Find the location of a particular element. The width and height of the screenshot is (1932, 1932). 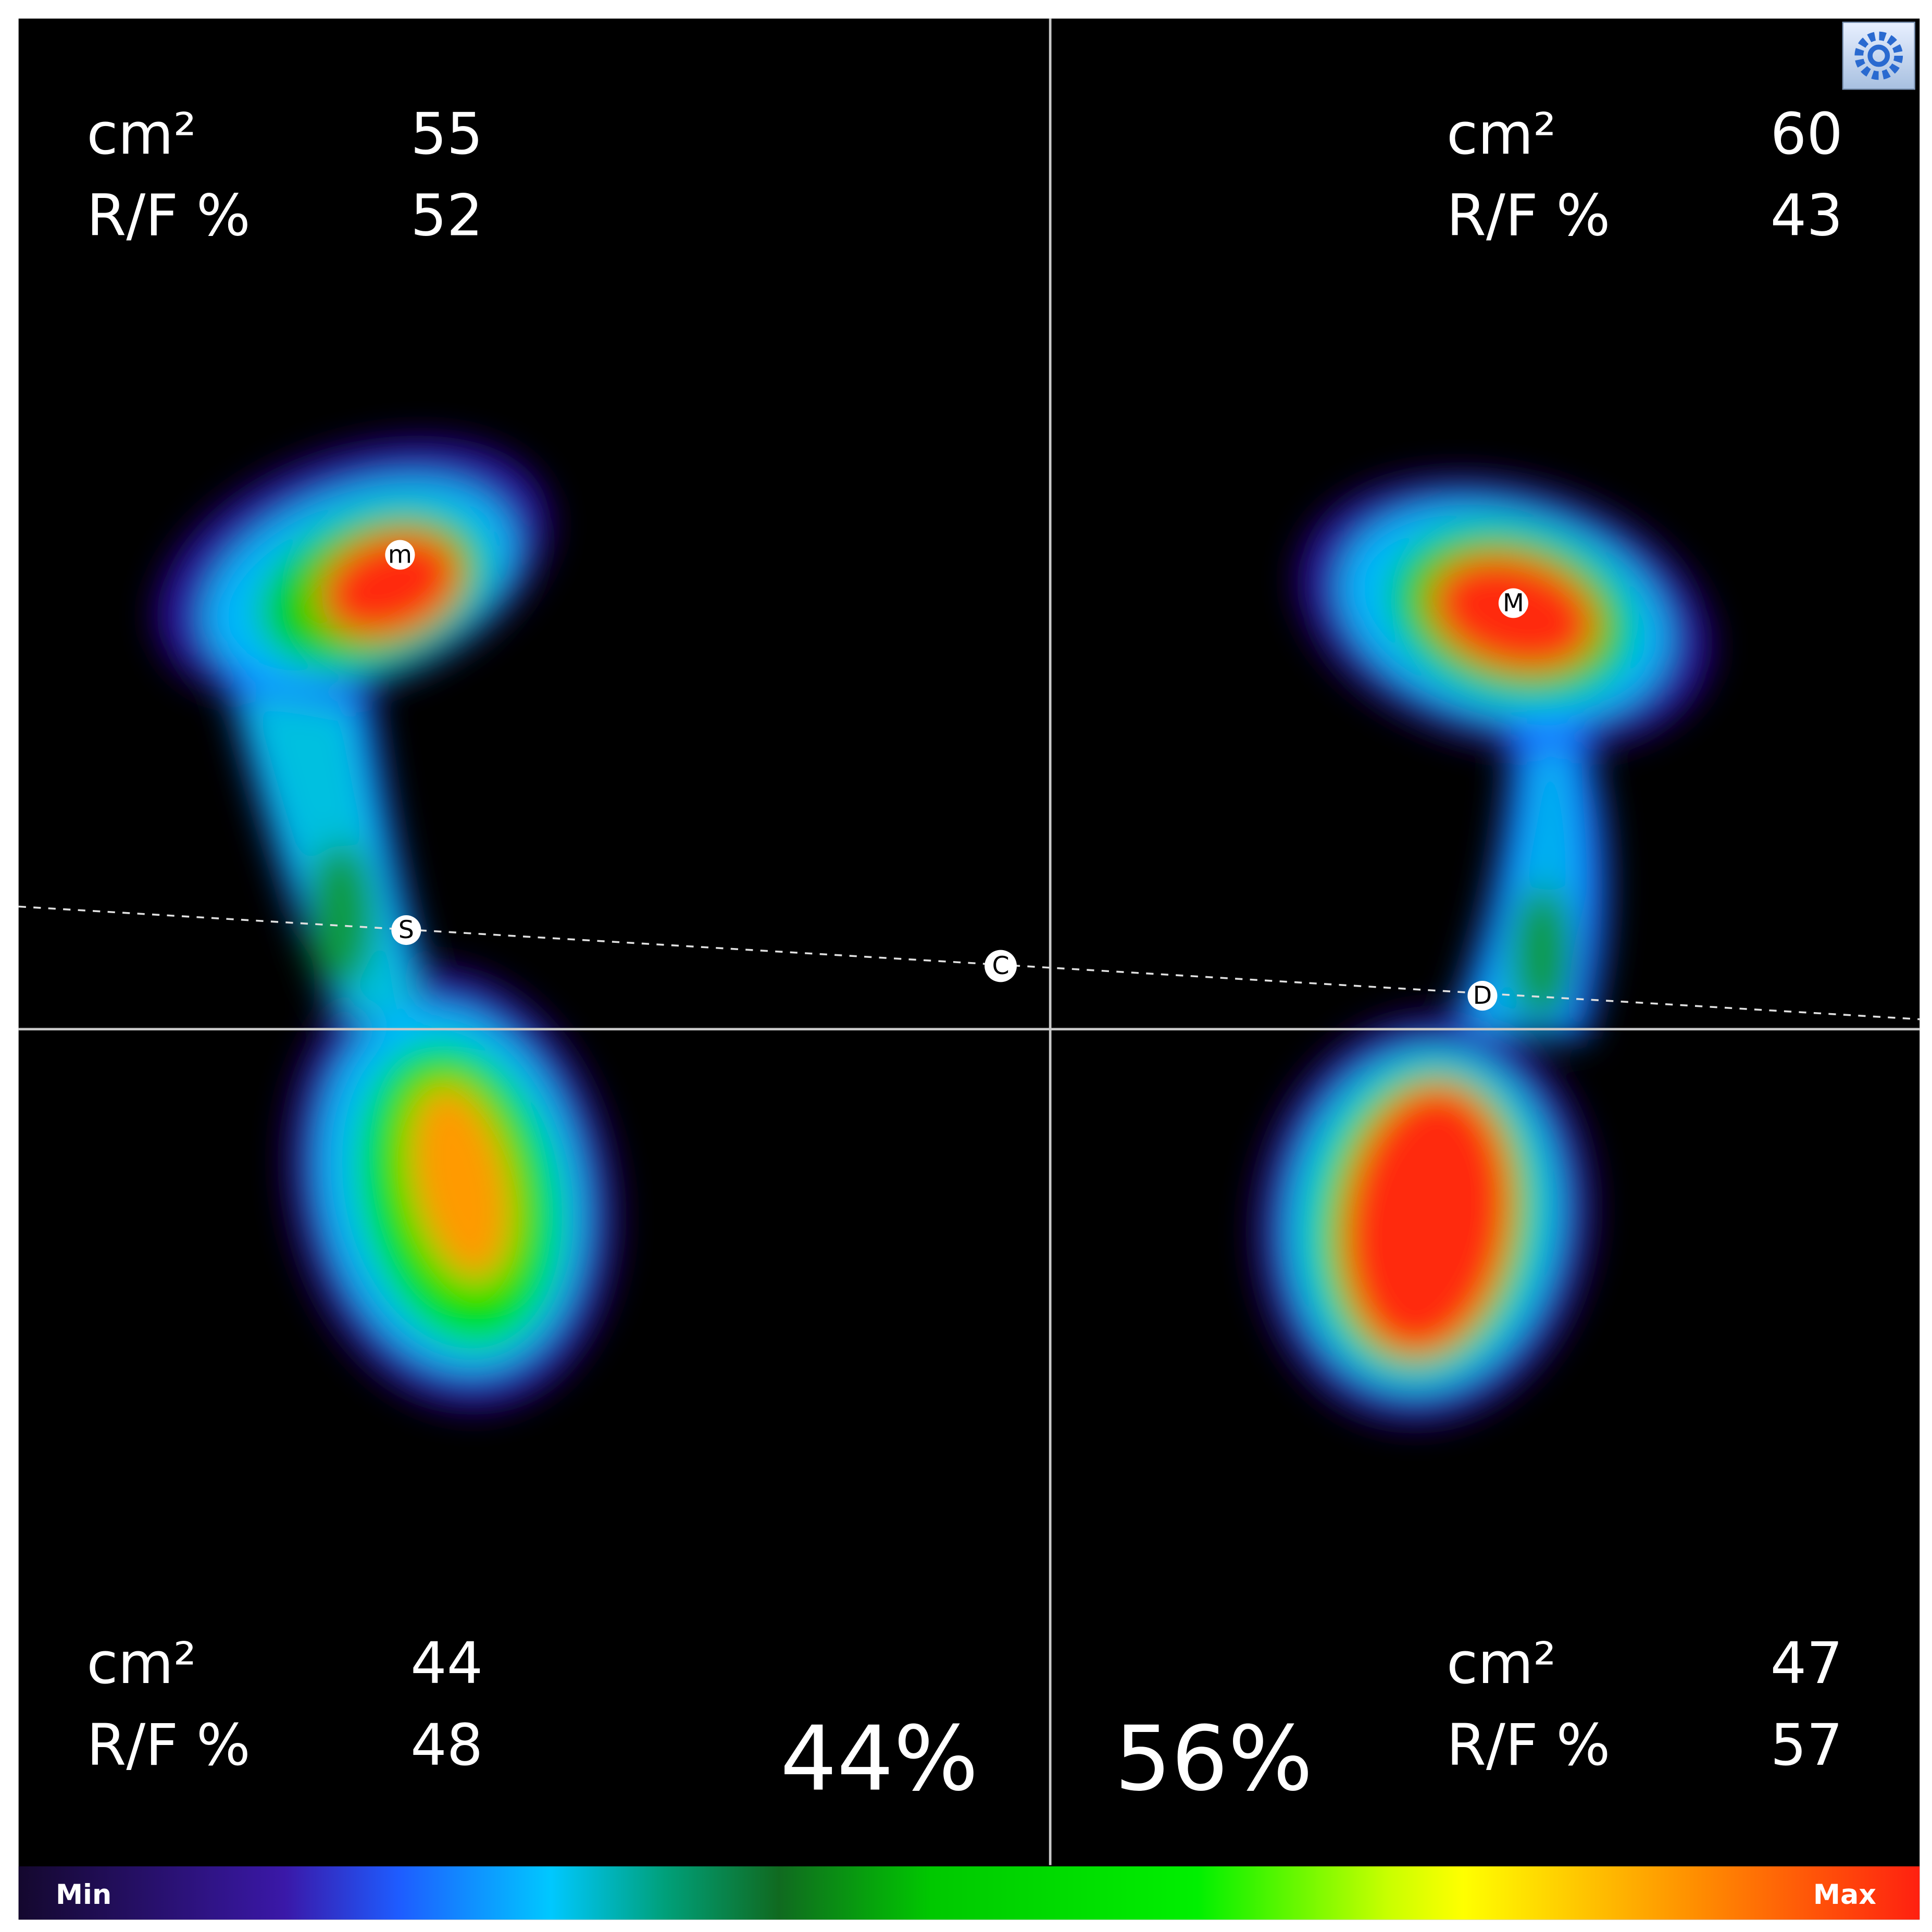

marker-label: M is located at coordinates (1513, 603).